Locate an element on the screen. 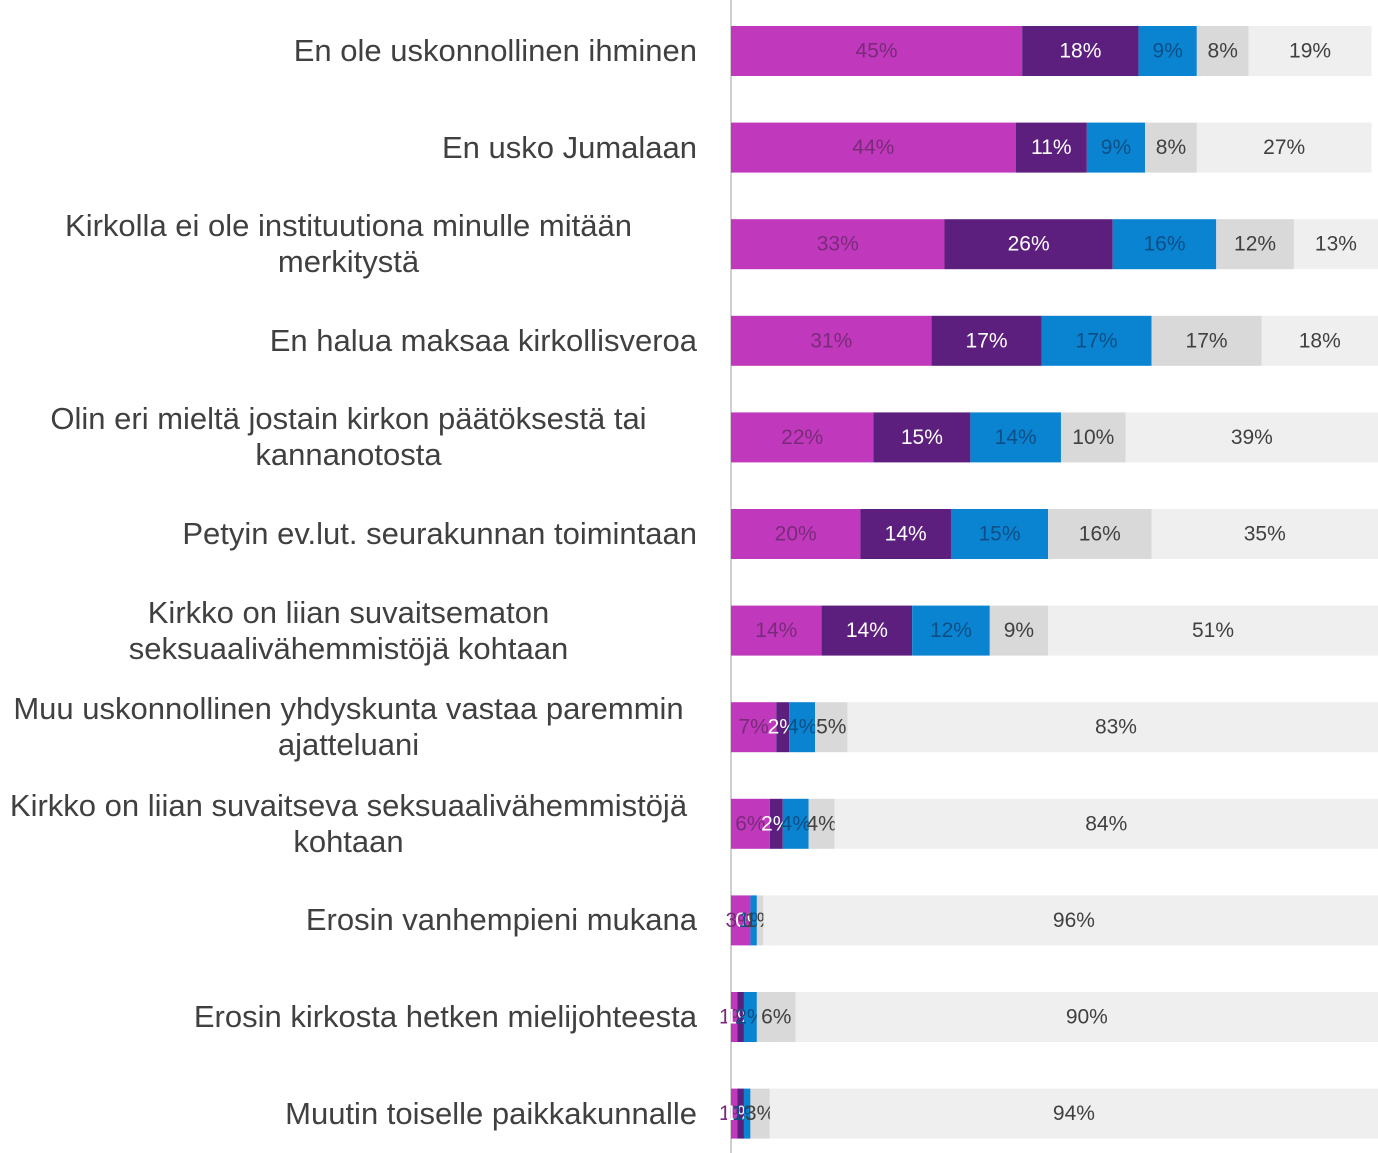  data-label: 27% is located at coordinates (1284, 147).